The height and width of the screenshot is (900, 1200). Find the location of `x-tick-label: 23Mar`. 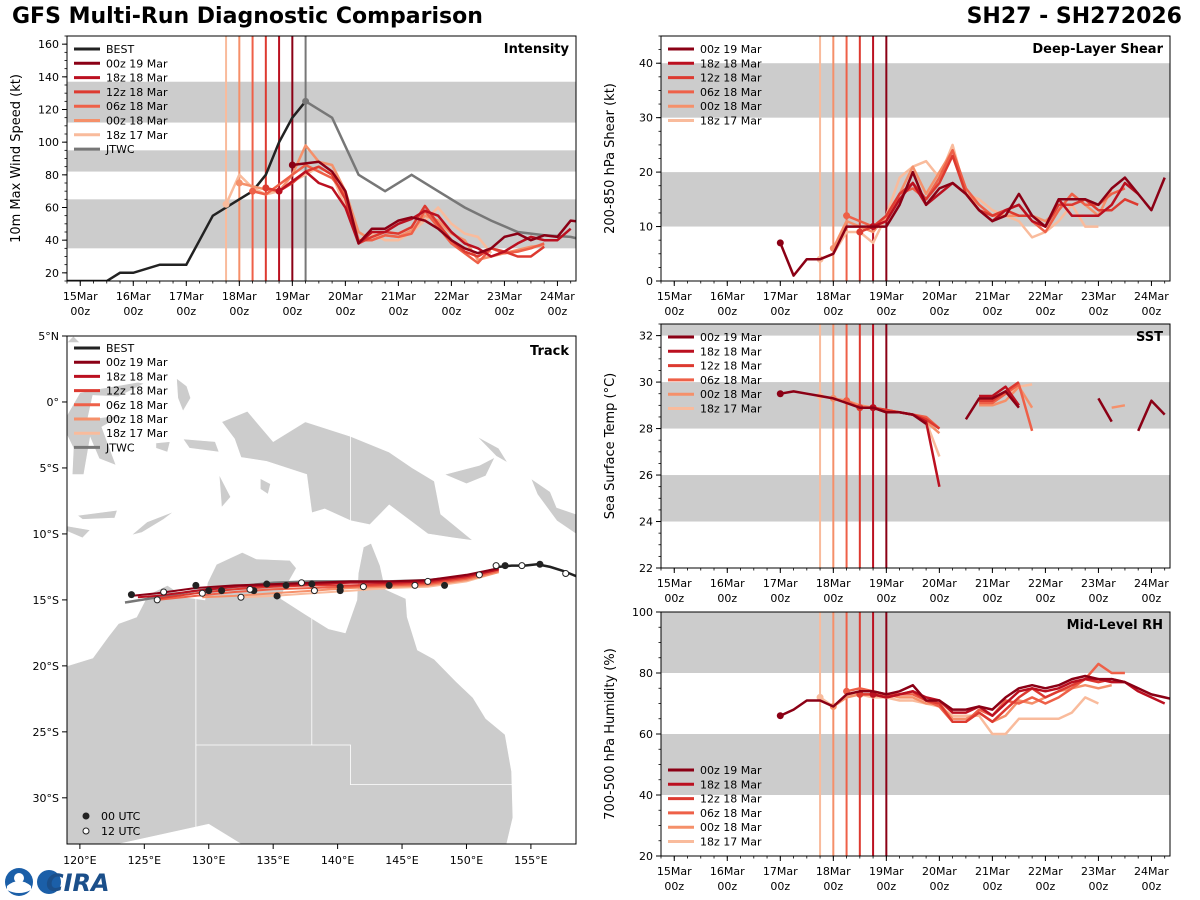

x-tick-label: 23Mar is located at coordinates (1098, 296).